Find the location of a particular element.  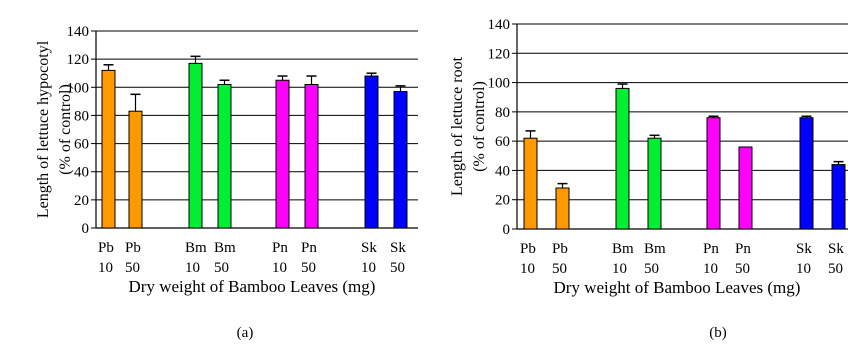

panel-label: (a) is located at coordinates (245, 333).